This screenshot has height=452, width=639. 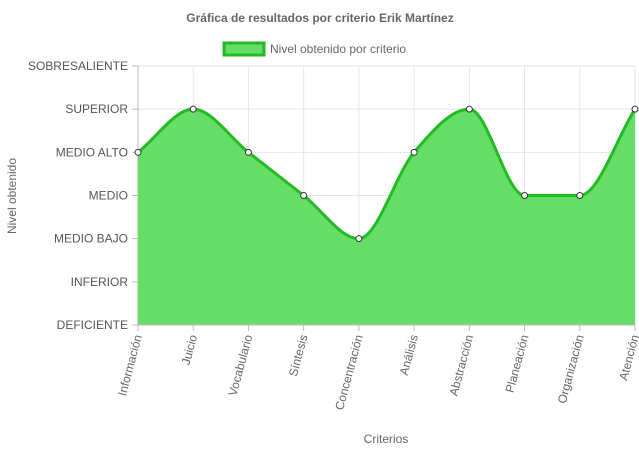 What do you see at coordinates (461, 365) in the screenshot?
I see `x-tick-label: Abstracción` at bounding box center [461, 365].